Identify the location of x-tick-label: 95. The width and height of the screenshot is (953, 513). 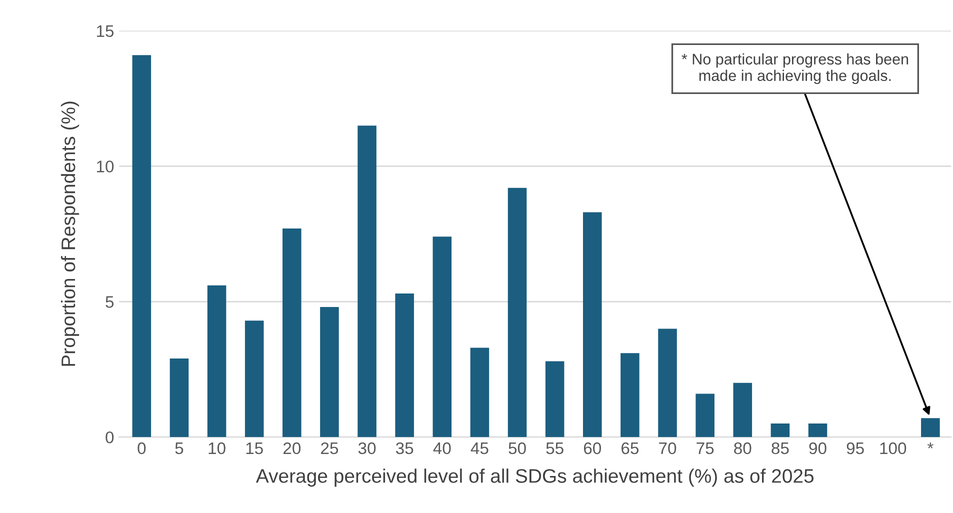
(855, 448).